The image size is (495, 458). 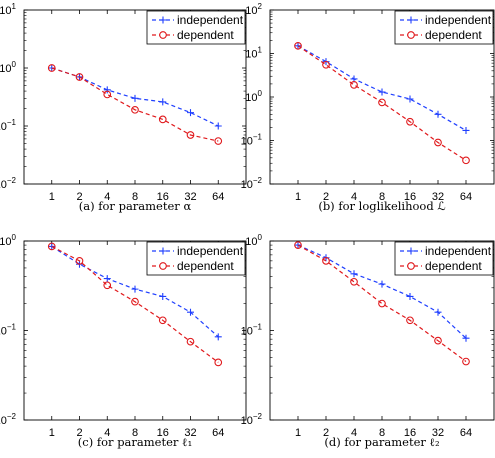 I want to click on series-line-independent, so click(x=382, y=88).